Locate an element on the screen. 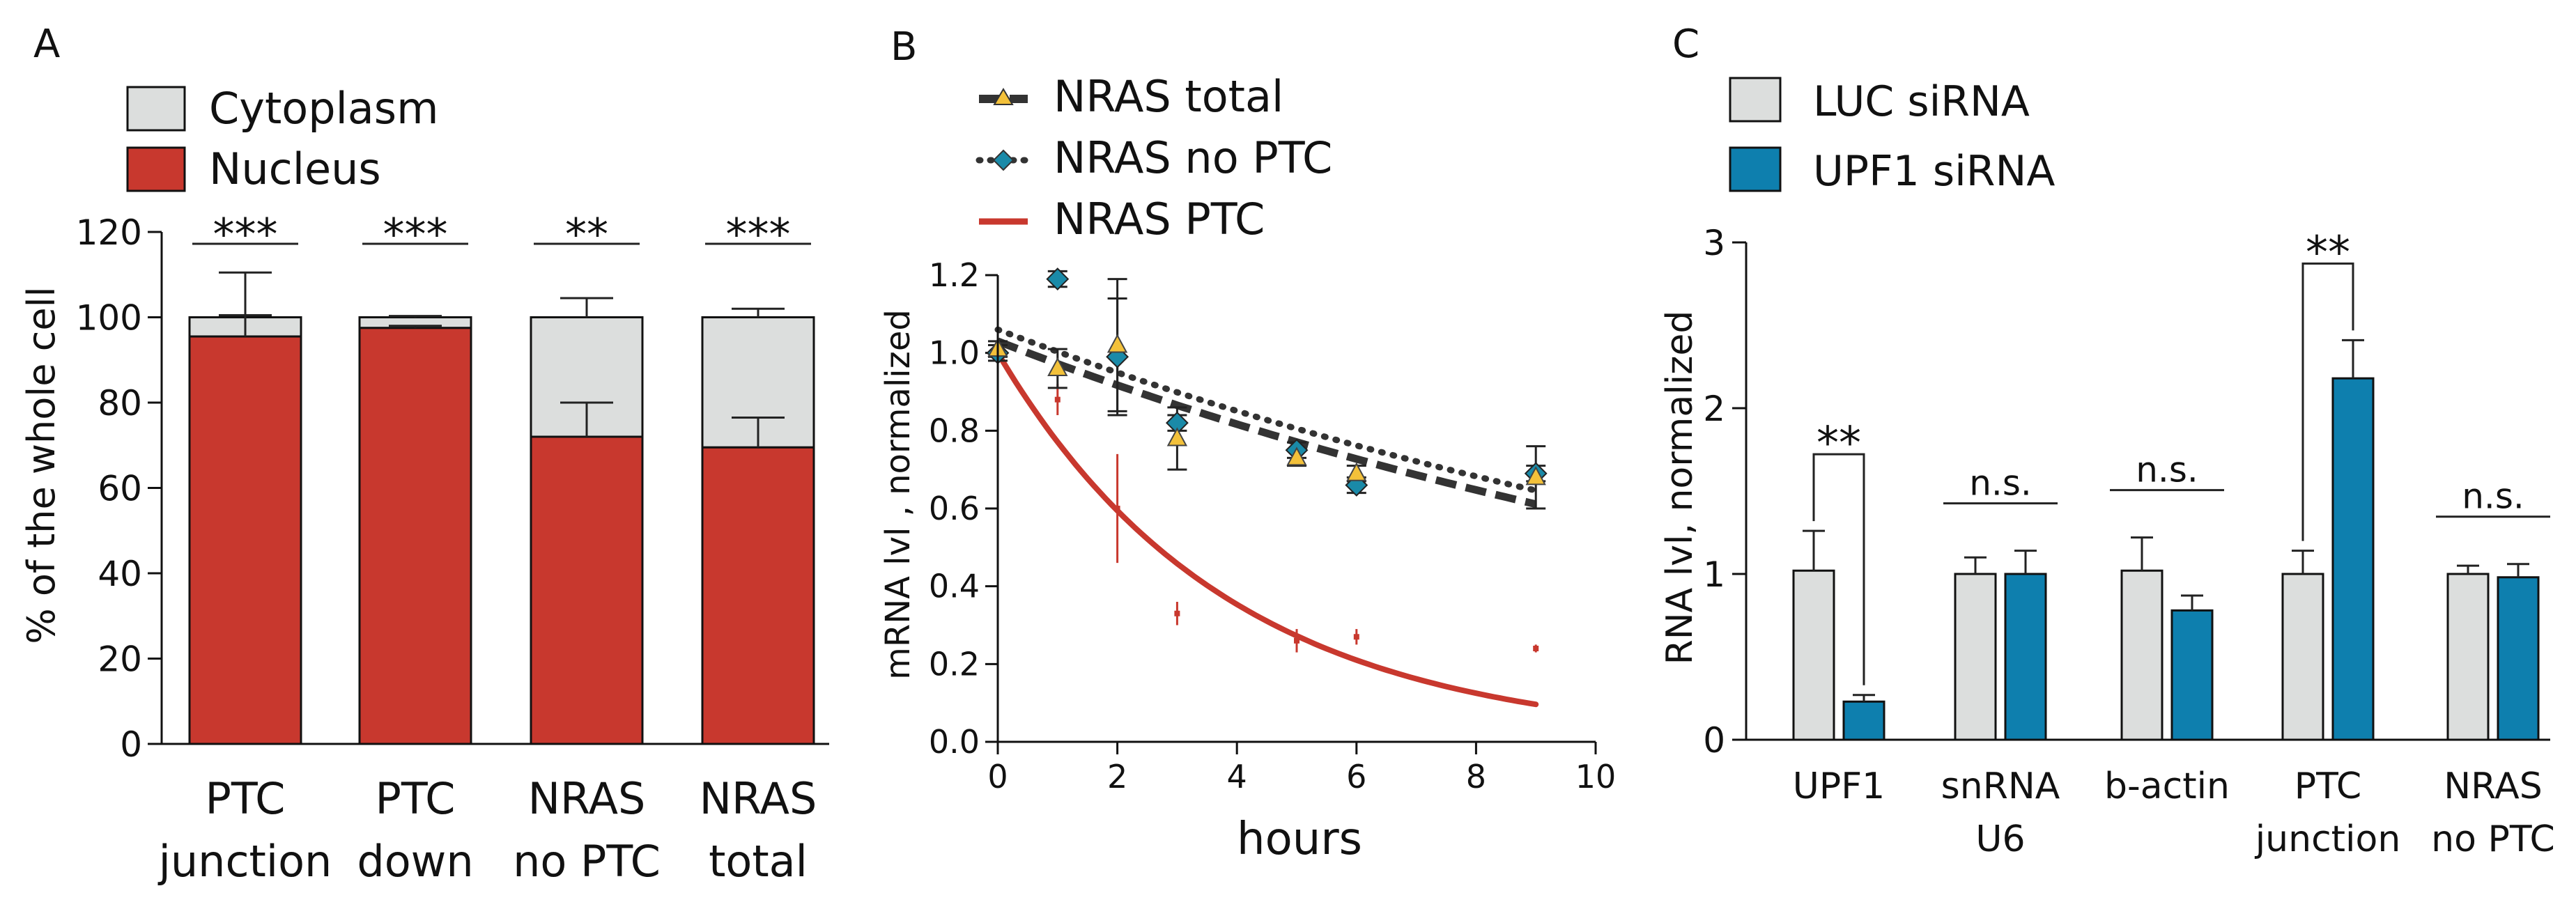  legend-swatch-upf1-sirna is located at coordinates (1755, 169).